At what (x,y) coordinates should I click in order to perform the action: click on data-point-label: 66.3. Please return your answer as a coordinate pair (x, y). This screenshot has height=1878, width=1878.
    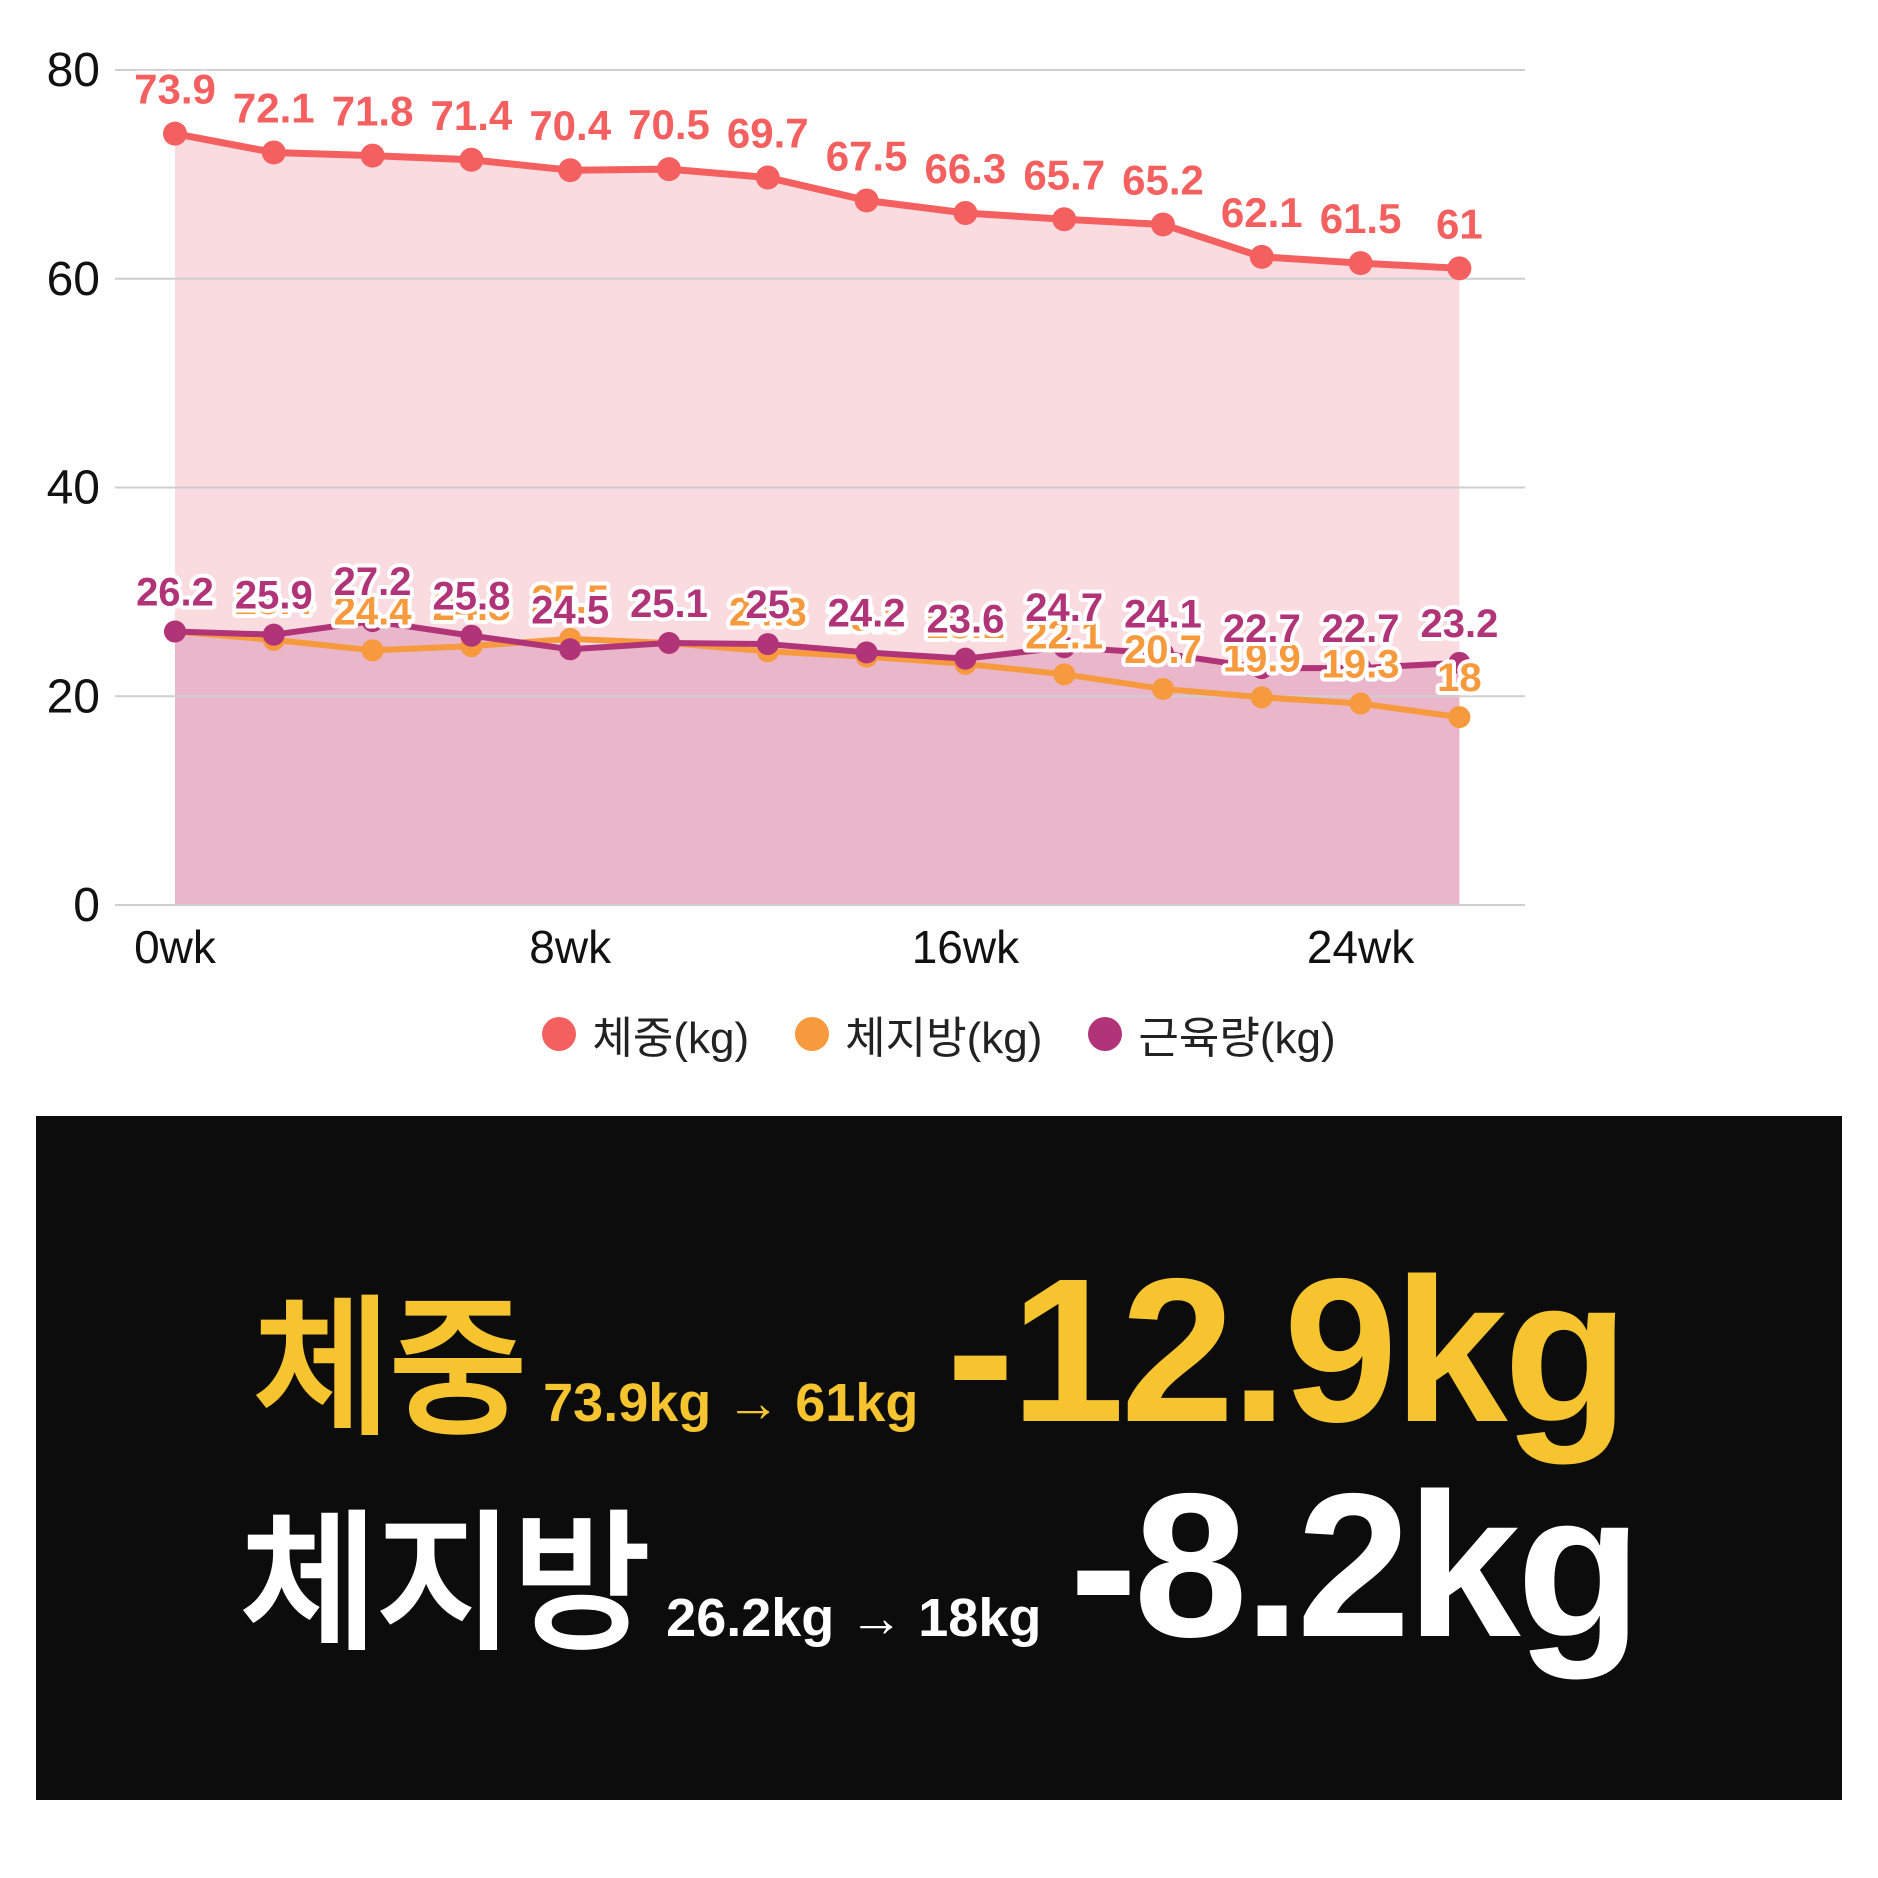
    Looking at the image, I should click on (966, 168).